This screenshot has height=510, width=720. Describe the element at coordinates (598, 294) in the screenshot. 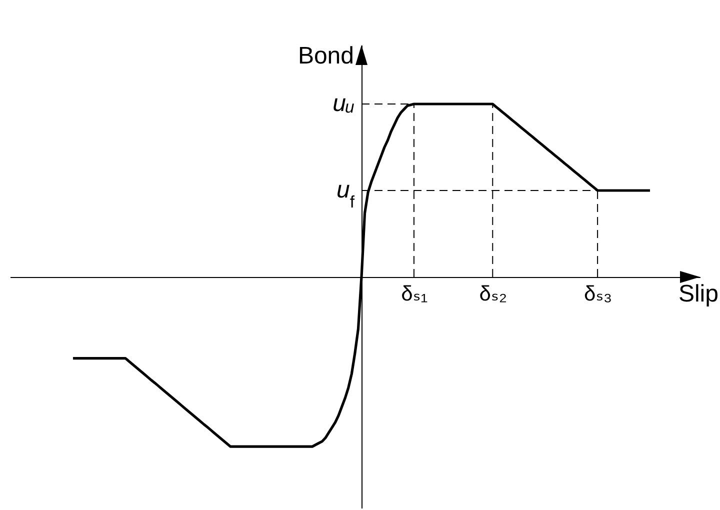

I see `x-tick-label: δₛ₃` at that location.